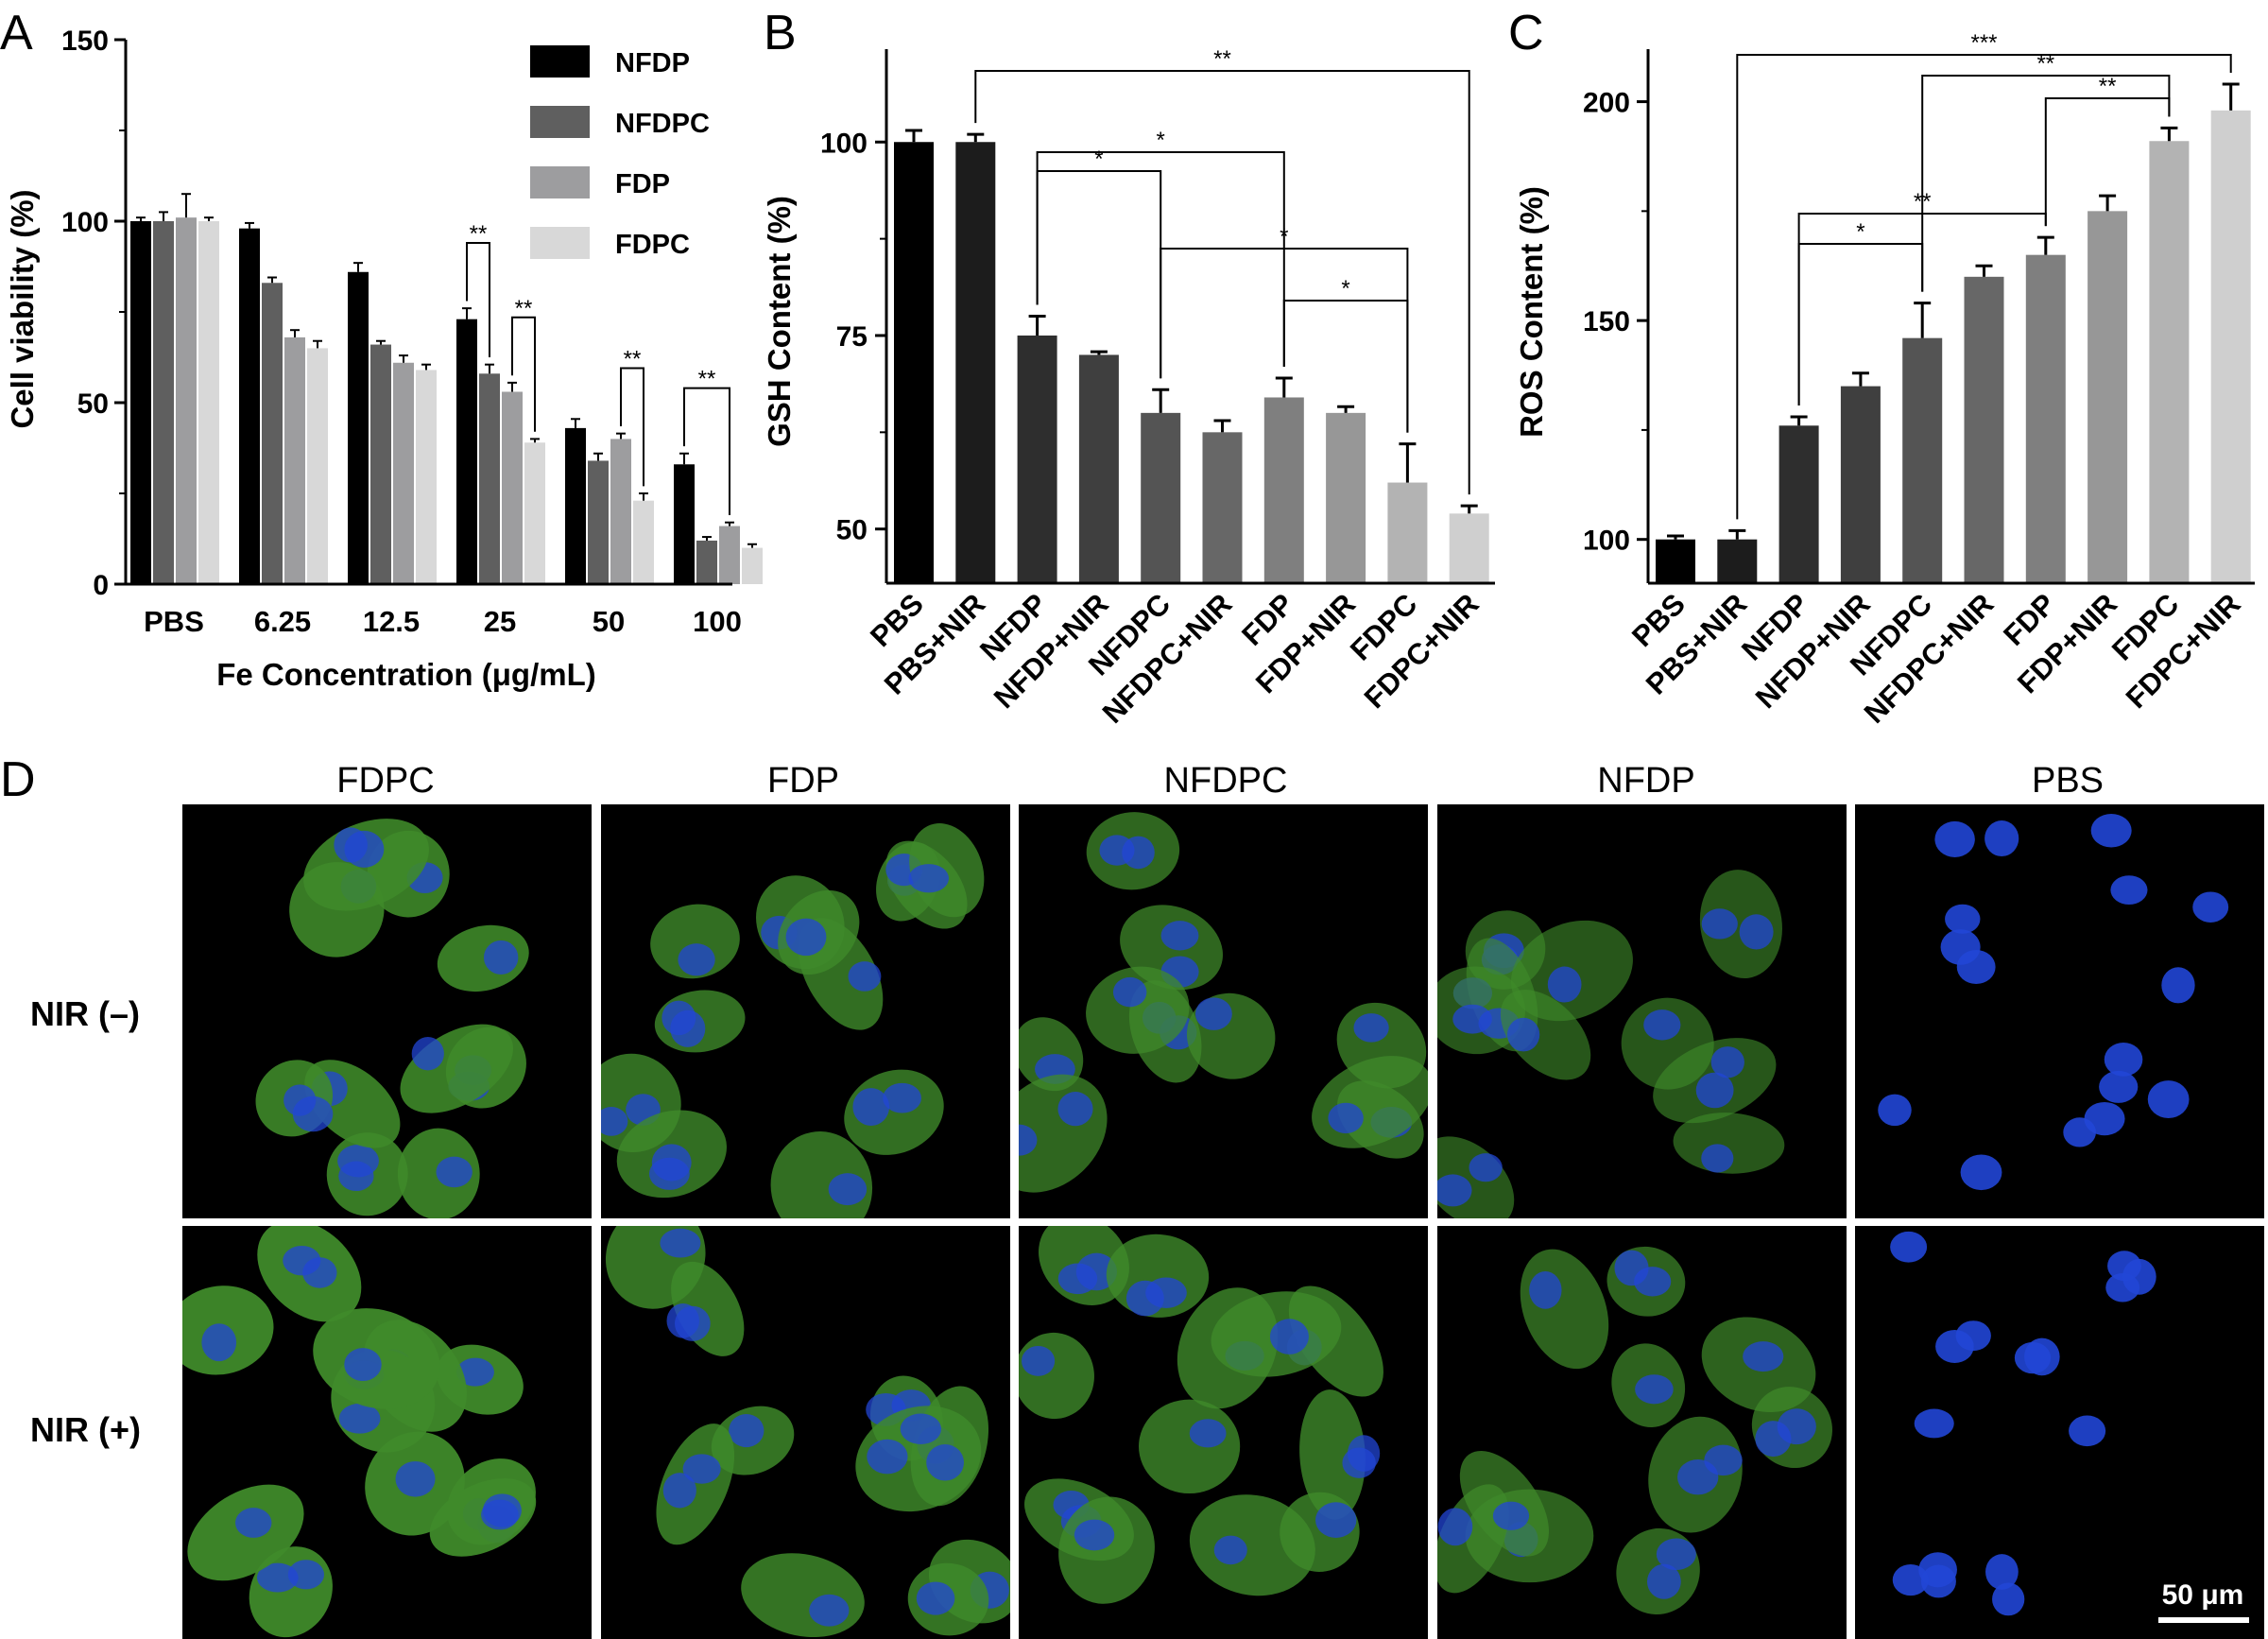 Image resolution: width=2268 pixels, height=1639 pixels. Describe the element at coordinates (560, 243) in the screenshot. I see `legend-swatch-fdpc` at that location.